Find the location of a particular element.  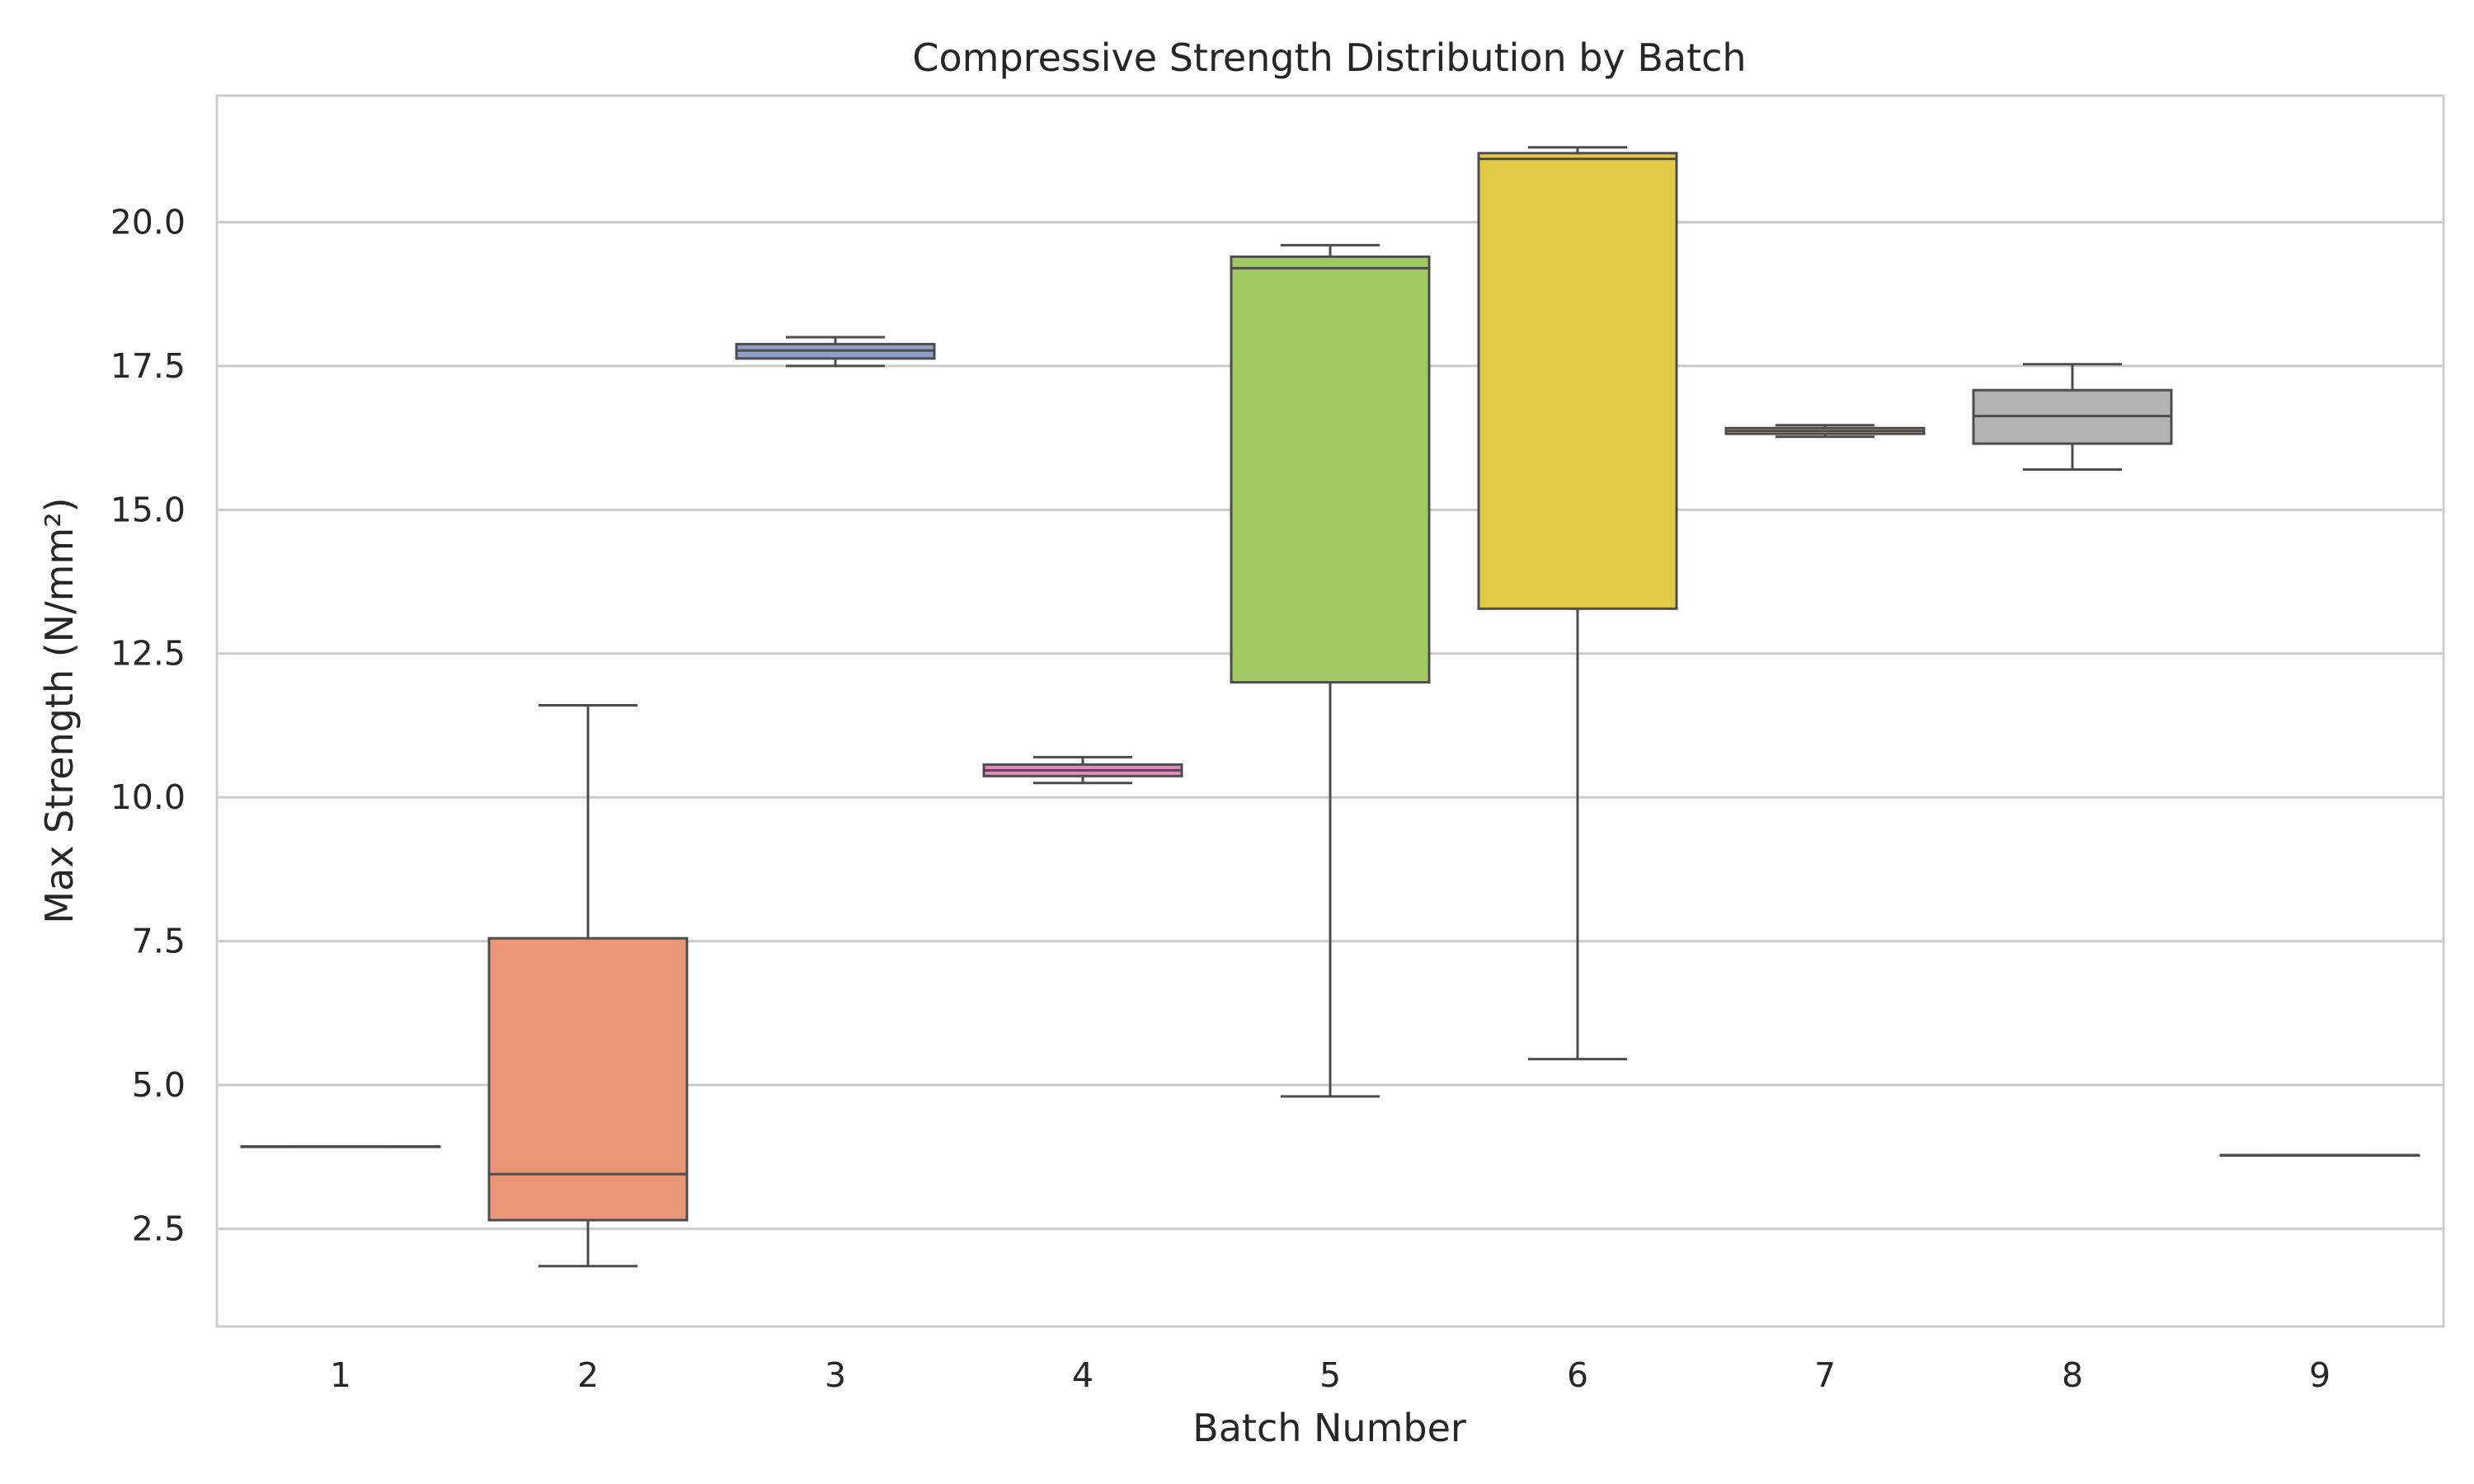

y-axis-label: Max Strength (N/mm²) is located at coordinates (59, 710).